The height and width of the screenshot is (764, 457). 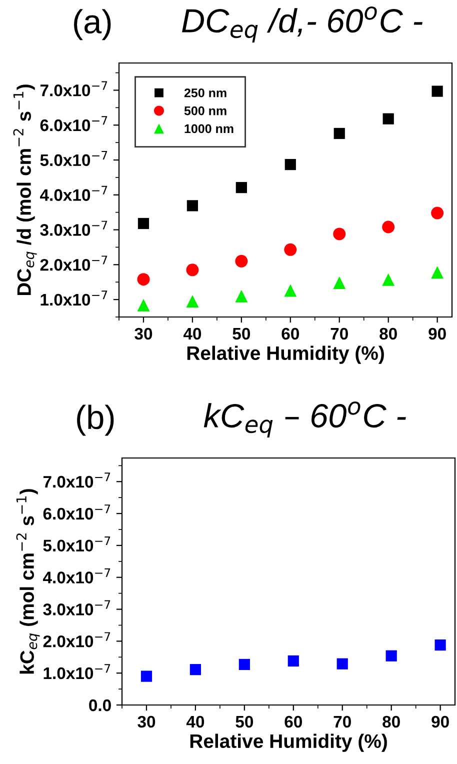 I want to click on text: (b), so click(x=95, y=420).